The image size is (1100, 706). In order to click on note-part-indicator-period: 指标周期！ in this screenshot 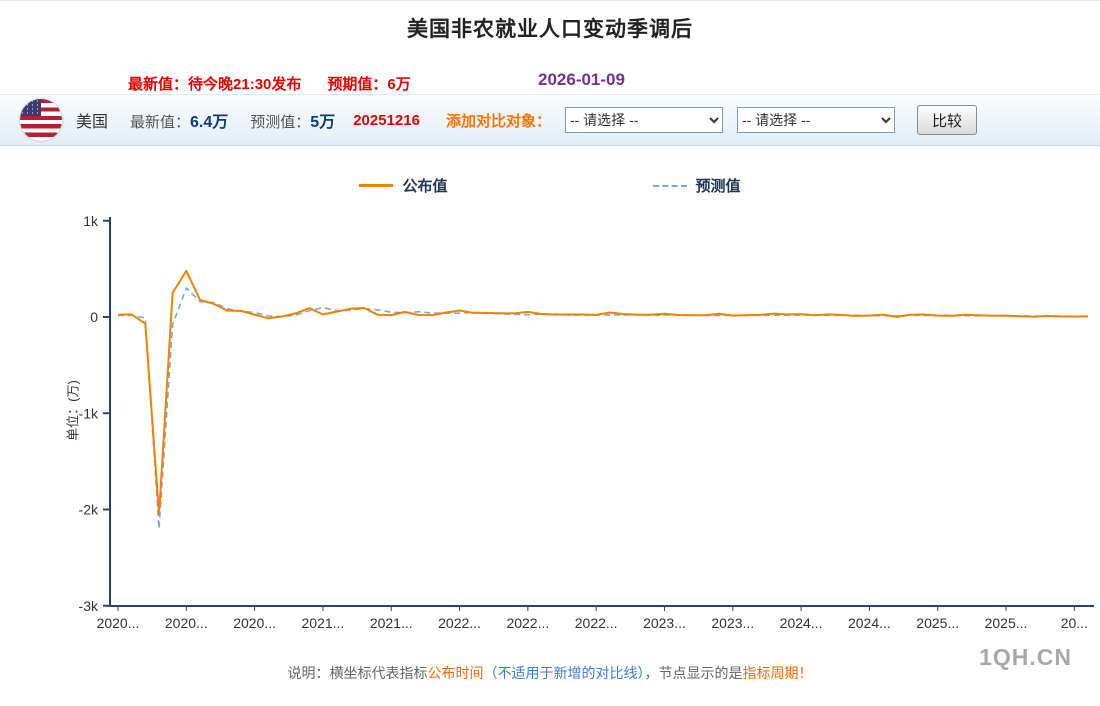, I will do `click(777, 673)`.